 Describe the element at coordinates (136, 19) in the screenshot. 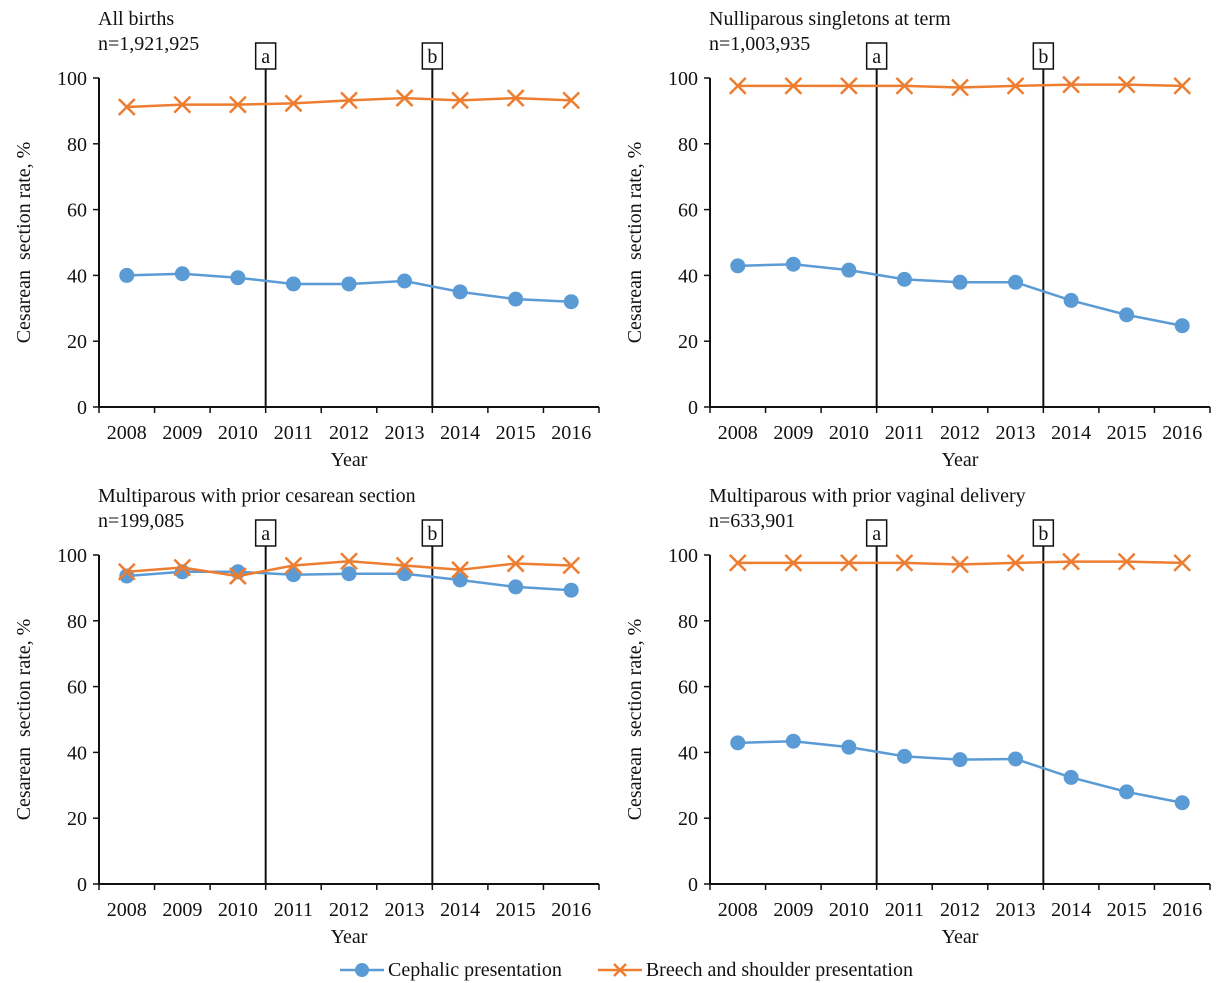

I see `panel-title: All births` at that location.